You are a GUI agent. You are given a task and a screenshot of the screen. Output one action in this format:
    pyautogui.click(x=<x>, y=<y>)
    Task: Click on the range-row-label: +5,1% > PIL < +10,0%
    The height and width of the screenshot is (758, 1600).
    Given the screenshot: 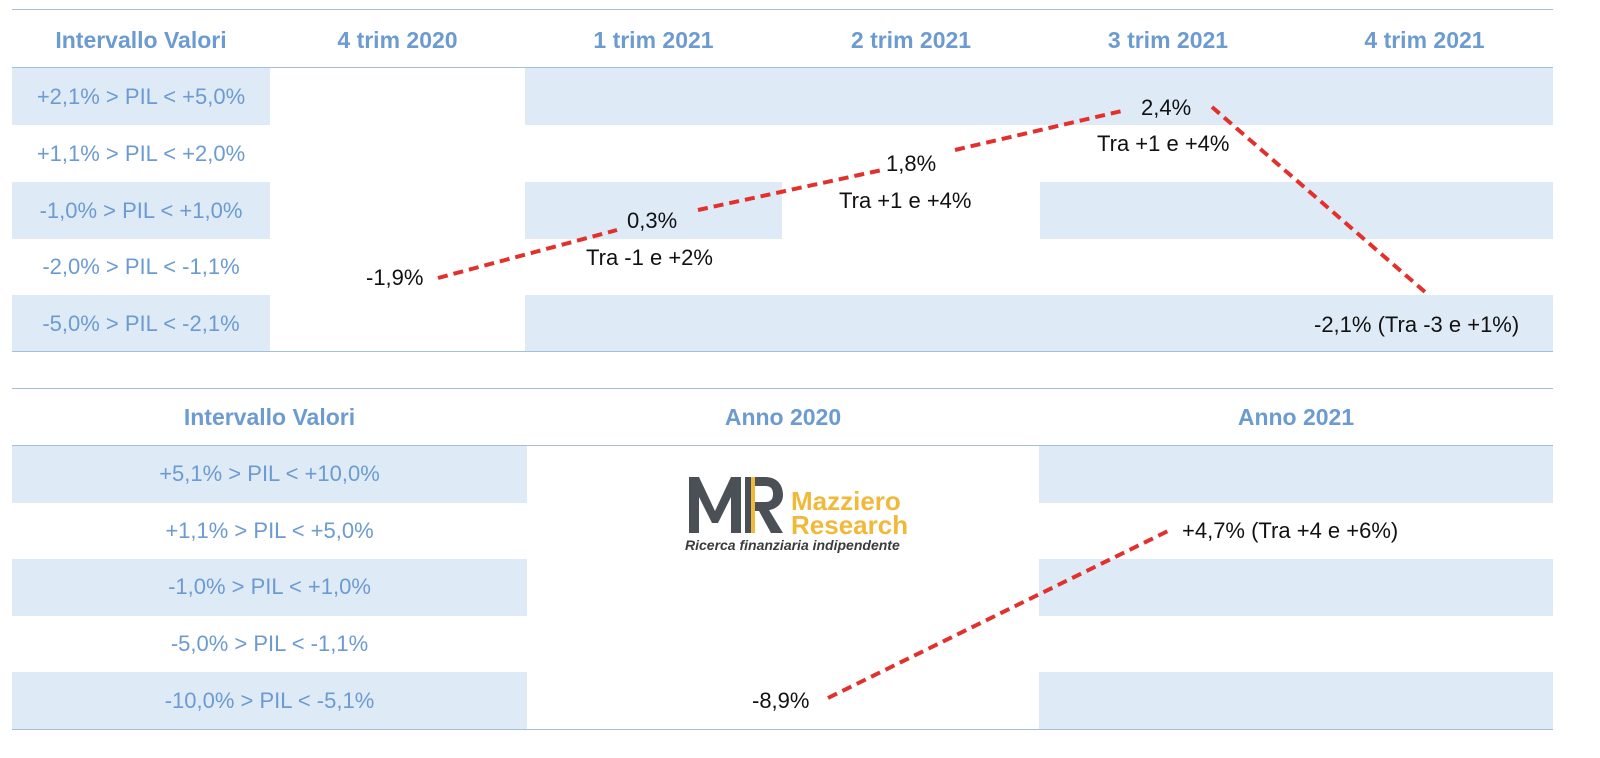 What is the action you would take?
    pyautogui.click(x=269, y=473)
    